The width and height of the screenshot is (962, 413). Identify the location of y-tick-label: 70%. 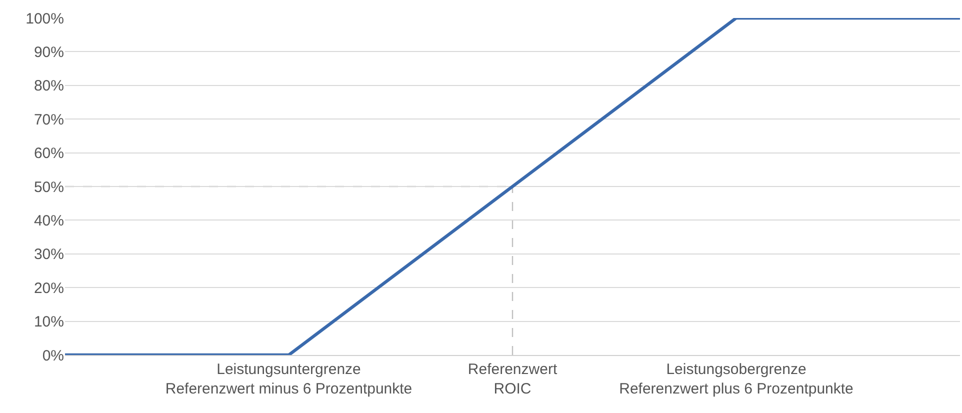
(49, 119).